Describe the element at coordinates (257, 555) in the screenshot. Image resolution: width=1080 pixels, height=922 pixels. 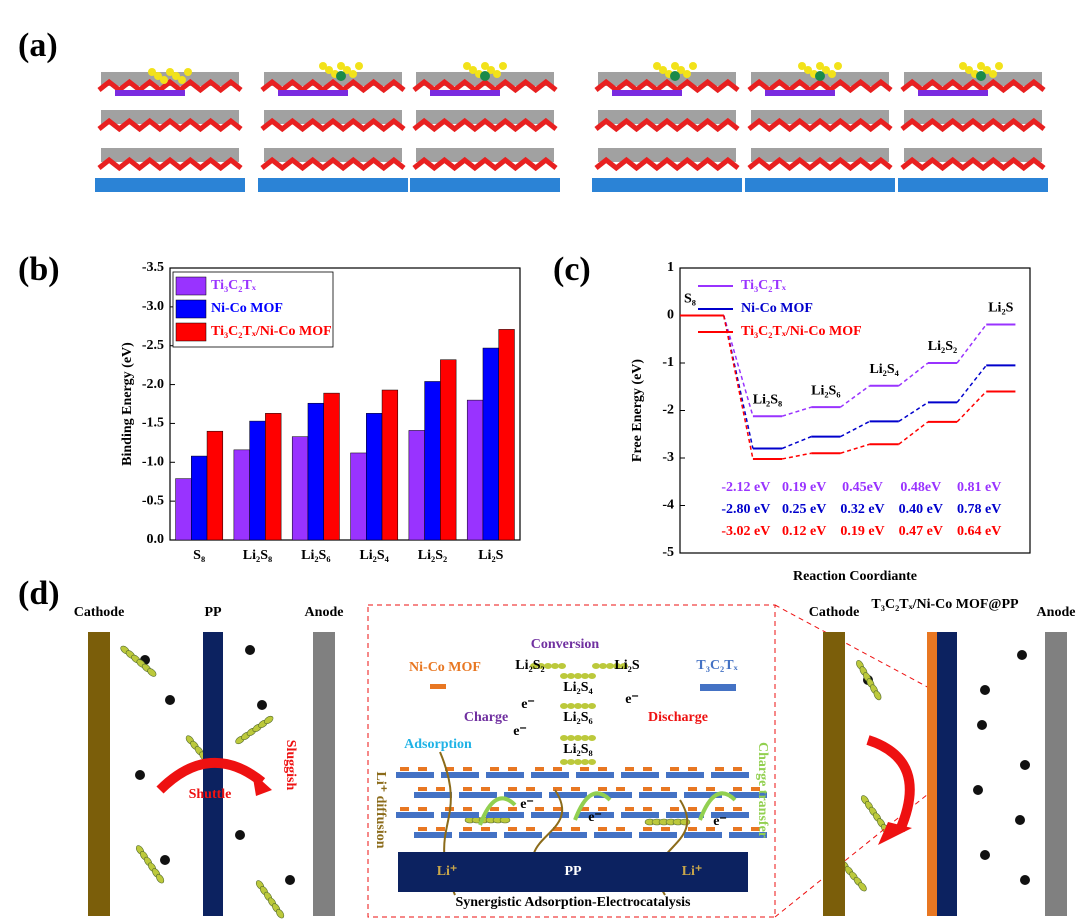
I see `x-tick-label: Li₂S₈` at that location.